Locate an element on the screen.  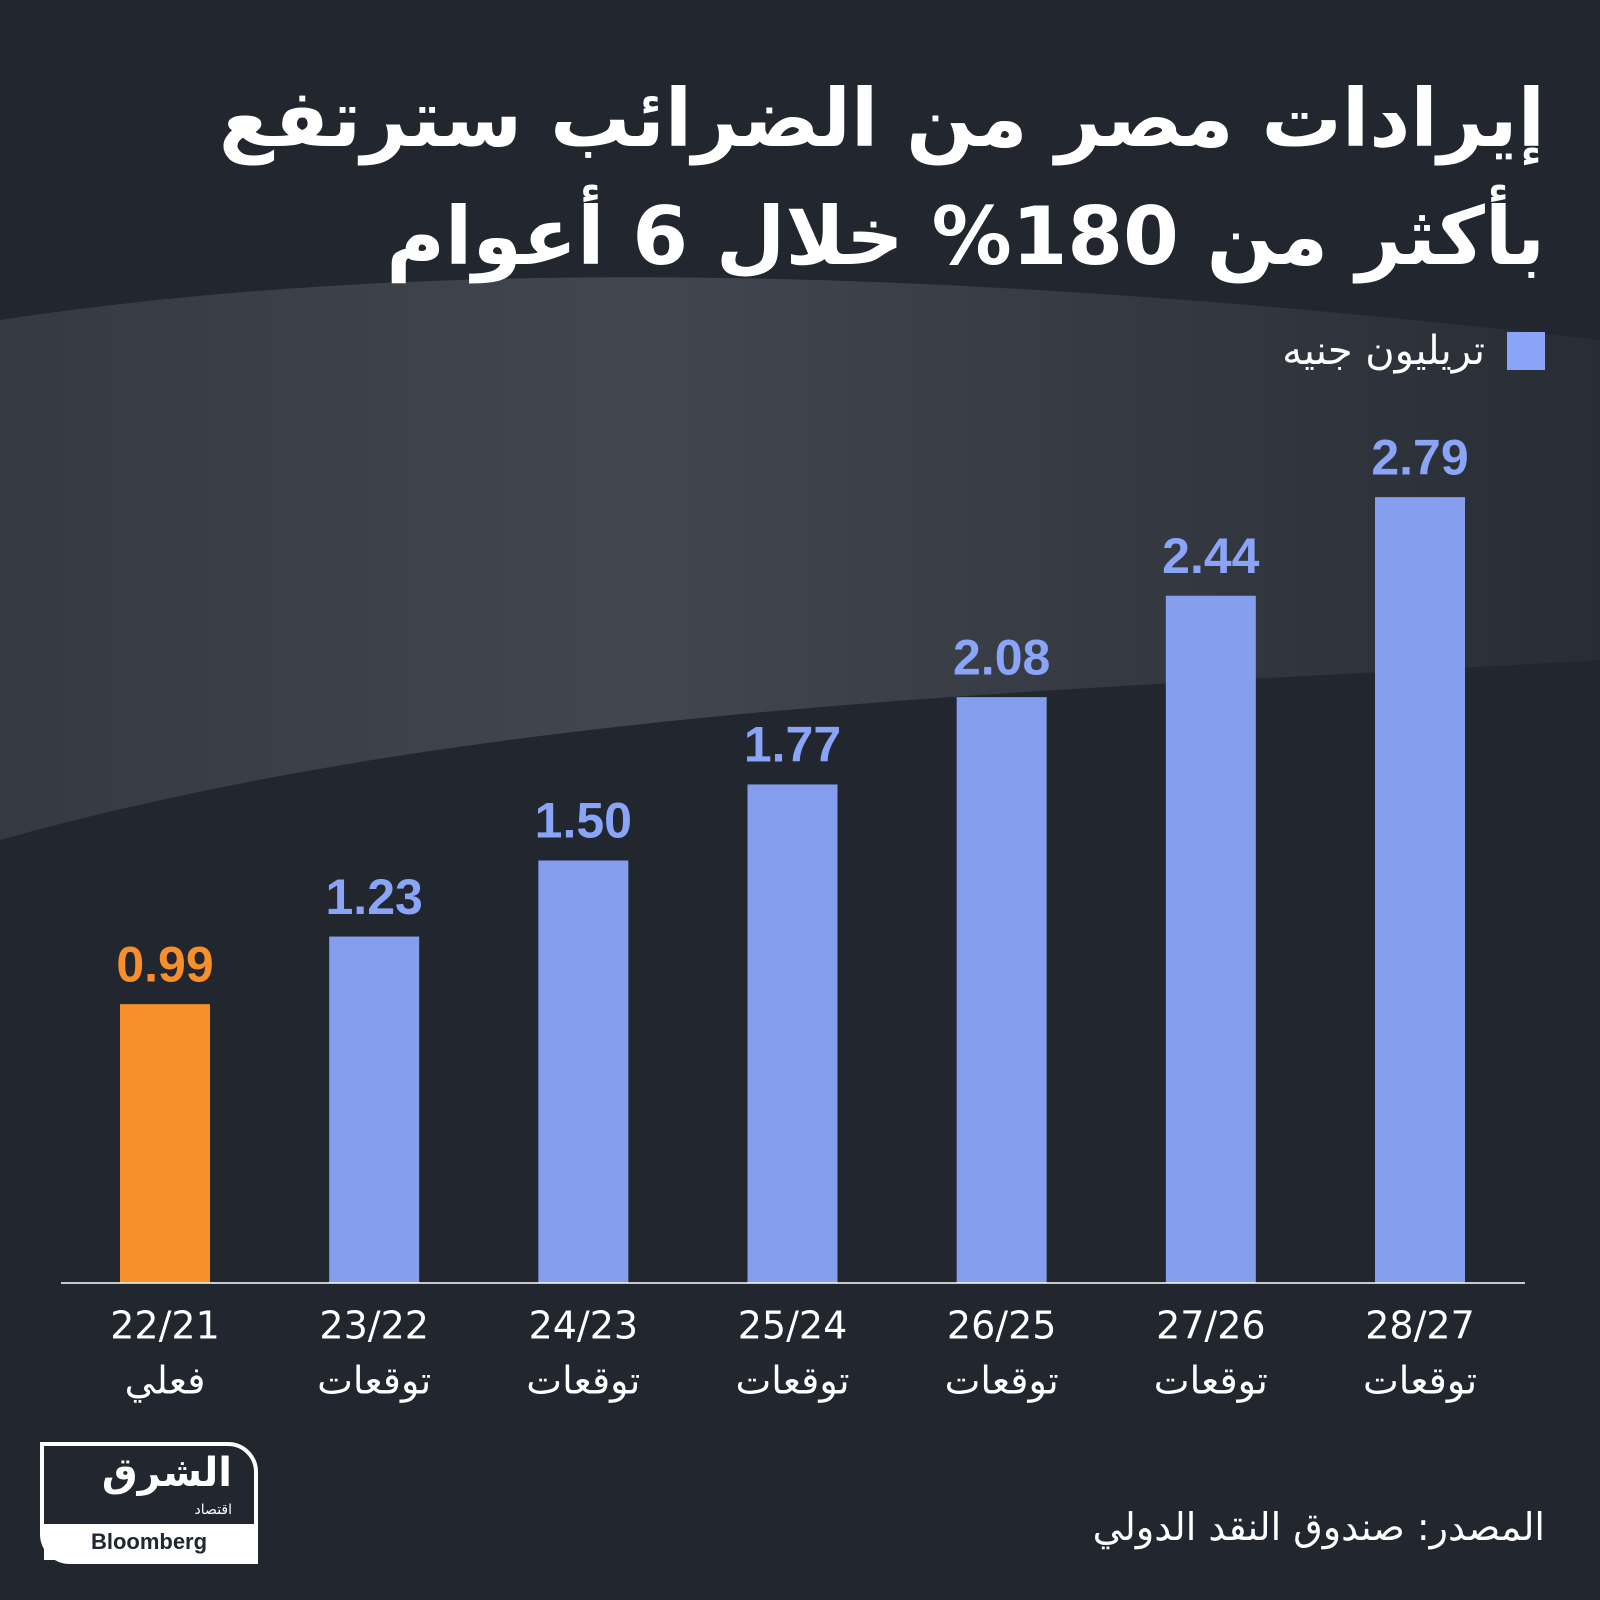
value-label: 2.44 is located at coordinates (1211, 556).